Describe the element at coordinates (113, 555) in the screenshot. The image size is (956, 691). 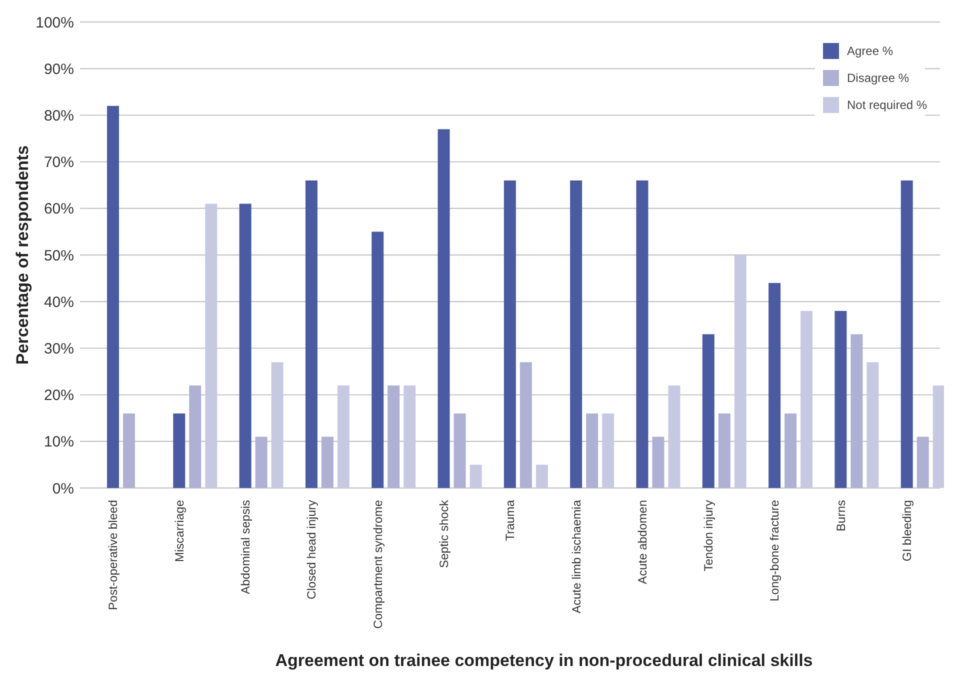
I see `x-tick-label: Post-operative bleed` at that location.